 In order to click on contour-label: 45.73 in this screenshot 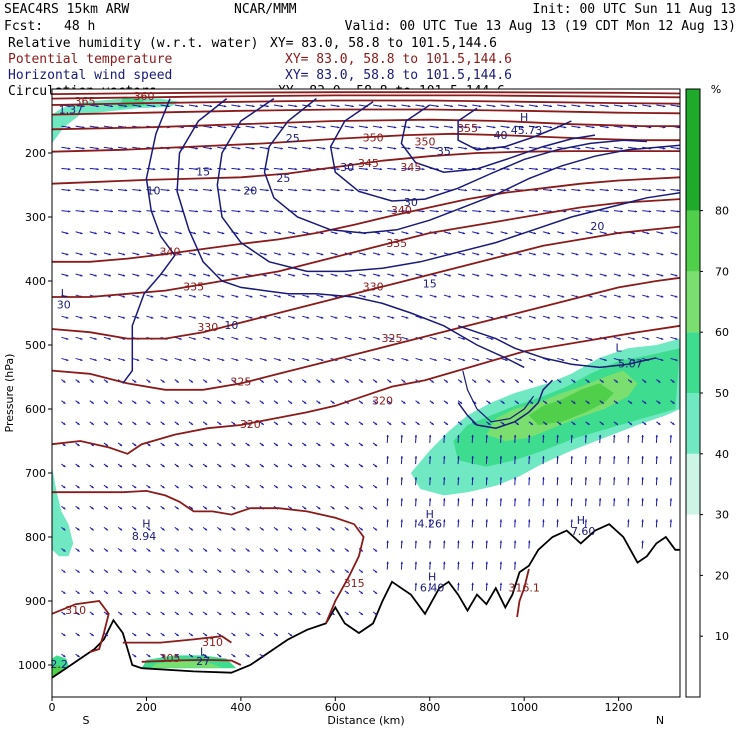, I will do `click(527, 130)`.